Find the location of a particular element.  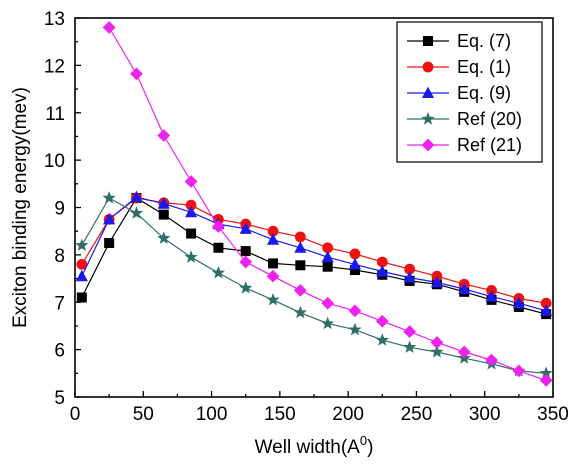

legend-box is located at coordinates (469, 92).